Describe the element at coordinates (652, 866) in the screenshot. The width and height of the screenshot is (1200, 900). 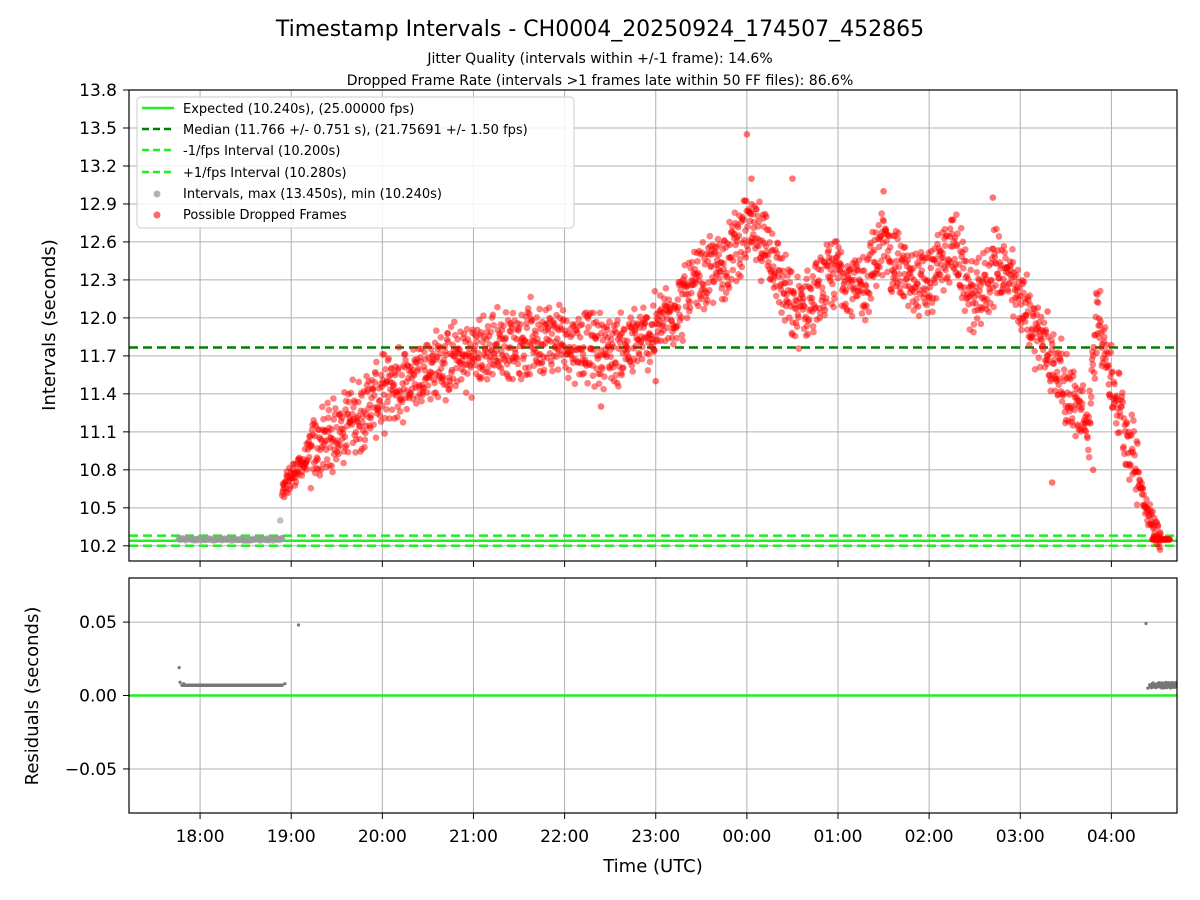
I see `x-axis-label: Time (UTC)` at that location.